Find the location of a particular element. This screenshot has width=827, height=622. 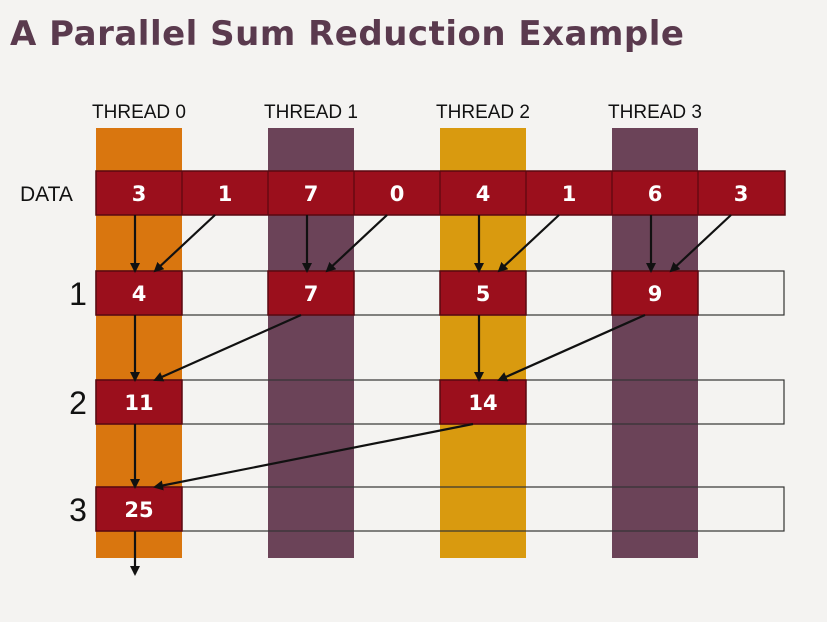

thread-label-2: THREAD 2 is located at coordinates (483, 112).